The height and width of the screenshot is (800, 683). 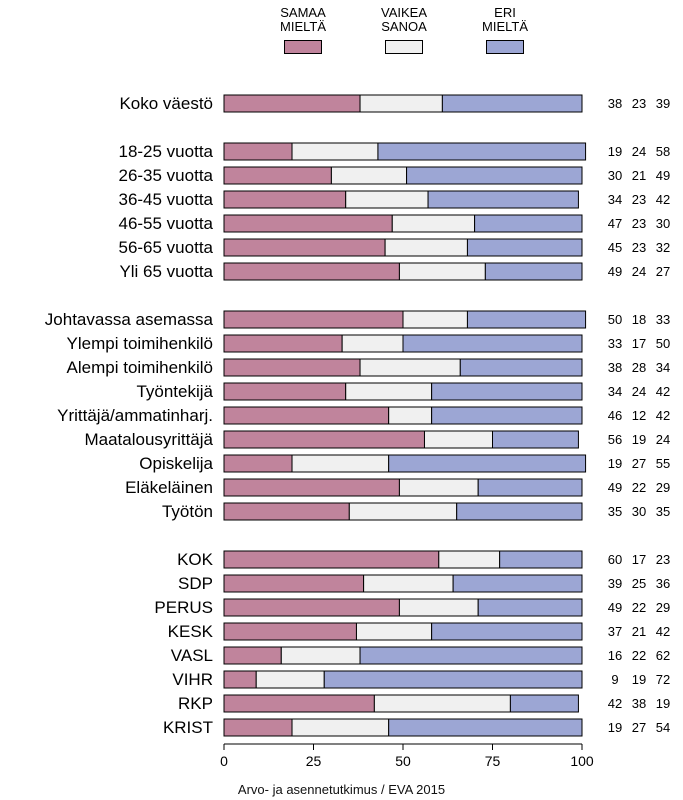 I want to click on value-label: 12, so click(x=639, y=415).